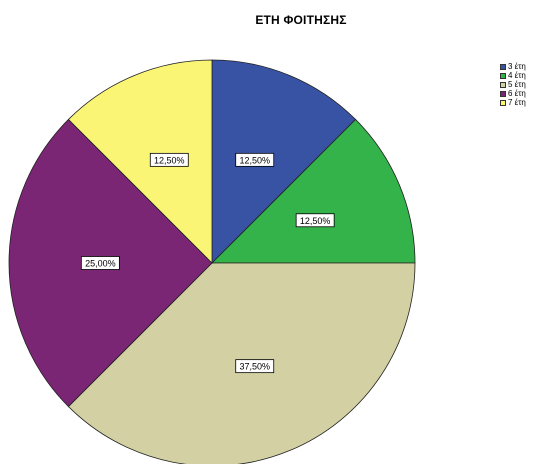 This screenshot has width=542, height=464. I want to click on legend-item-5-έτη: 5 έτη, so click(513, 84).